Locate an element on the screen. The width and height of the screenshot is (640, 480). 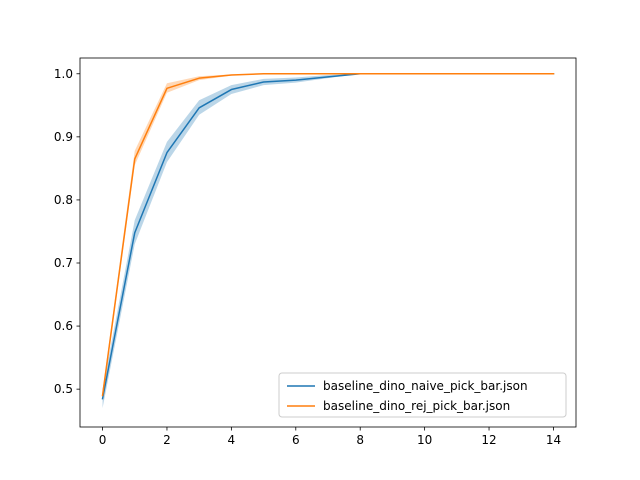
legend-box is located at coordinates (422, 395).